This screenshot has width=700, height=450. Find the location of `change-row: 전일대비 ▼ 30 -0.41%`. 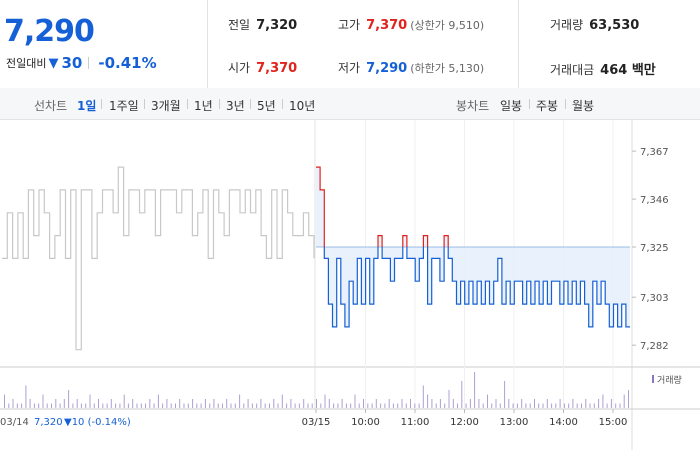

change-row: 전일대비 ▼ 30 -0.41% is located at coordinates (81, 63).